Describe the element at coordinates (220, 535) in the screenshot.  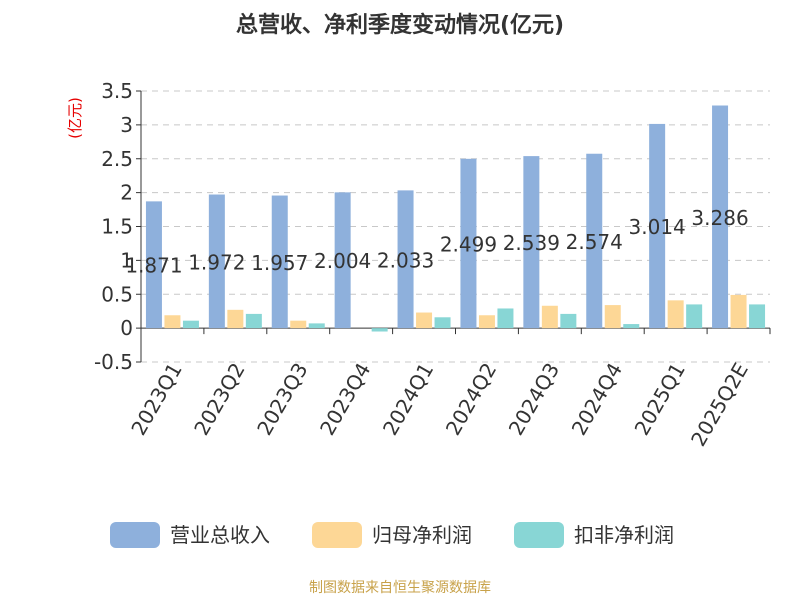
I see `legend-label: 营业总收入` at that location.